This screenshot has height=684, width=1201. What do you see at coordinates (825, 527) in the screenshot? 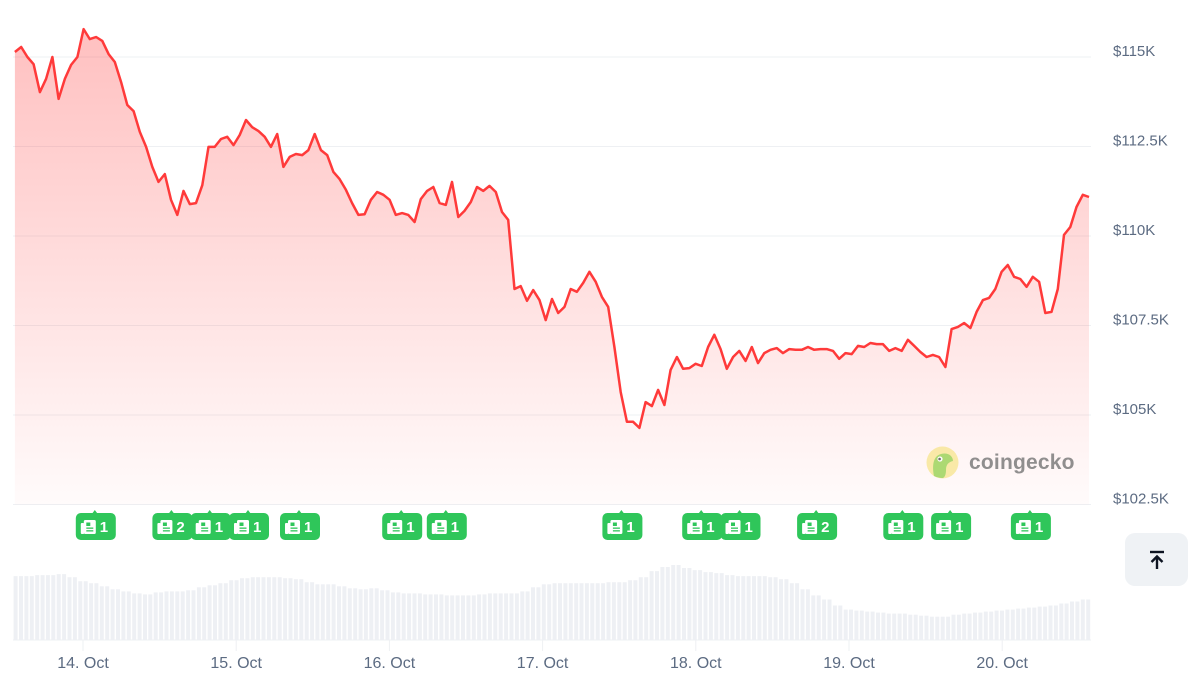
I see `news-count: 2` at bounding box center [825, 527].